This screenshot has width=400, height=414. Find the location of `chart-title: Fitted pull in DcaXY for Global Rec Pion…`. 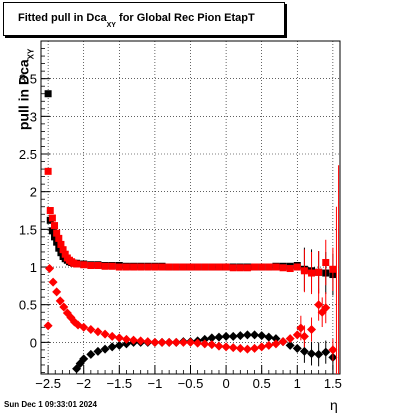

chart-title: Fitted pull in DcaXY for Global Rec Pion… is located at coordinates (136, 21).